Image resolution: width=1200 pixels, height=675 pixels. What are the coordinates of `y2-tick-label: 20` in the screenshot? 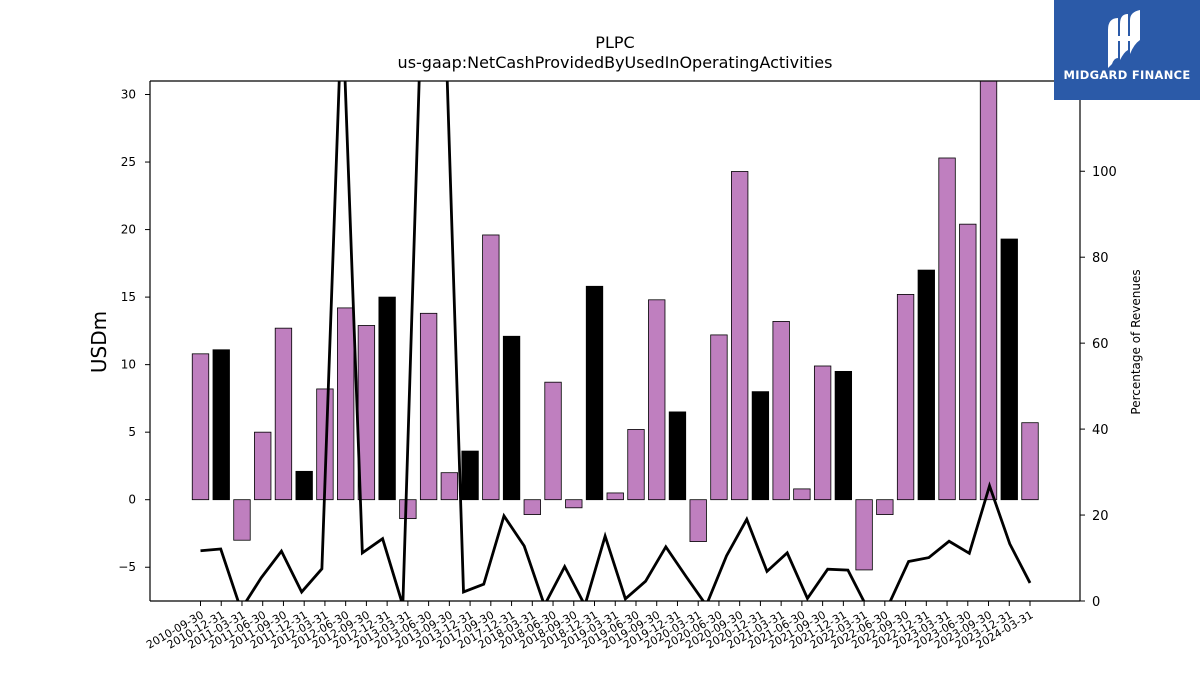 It's located at (1100, 516).